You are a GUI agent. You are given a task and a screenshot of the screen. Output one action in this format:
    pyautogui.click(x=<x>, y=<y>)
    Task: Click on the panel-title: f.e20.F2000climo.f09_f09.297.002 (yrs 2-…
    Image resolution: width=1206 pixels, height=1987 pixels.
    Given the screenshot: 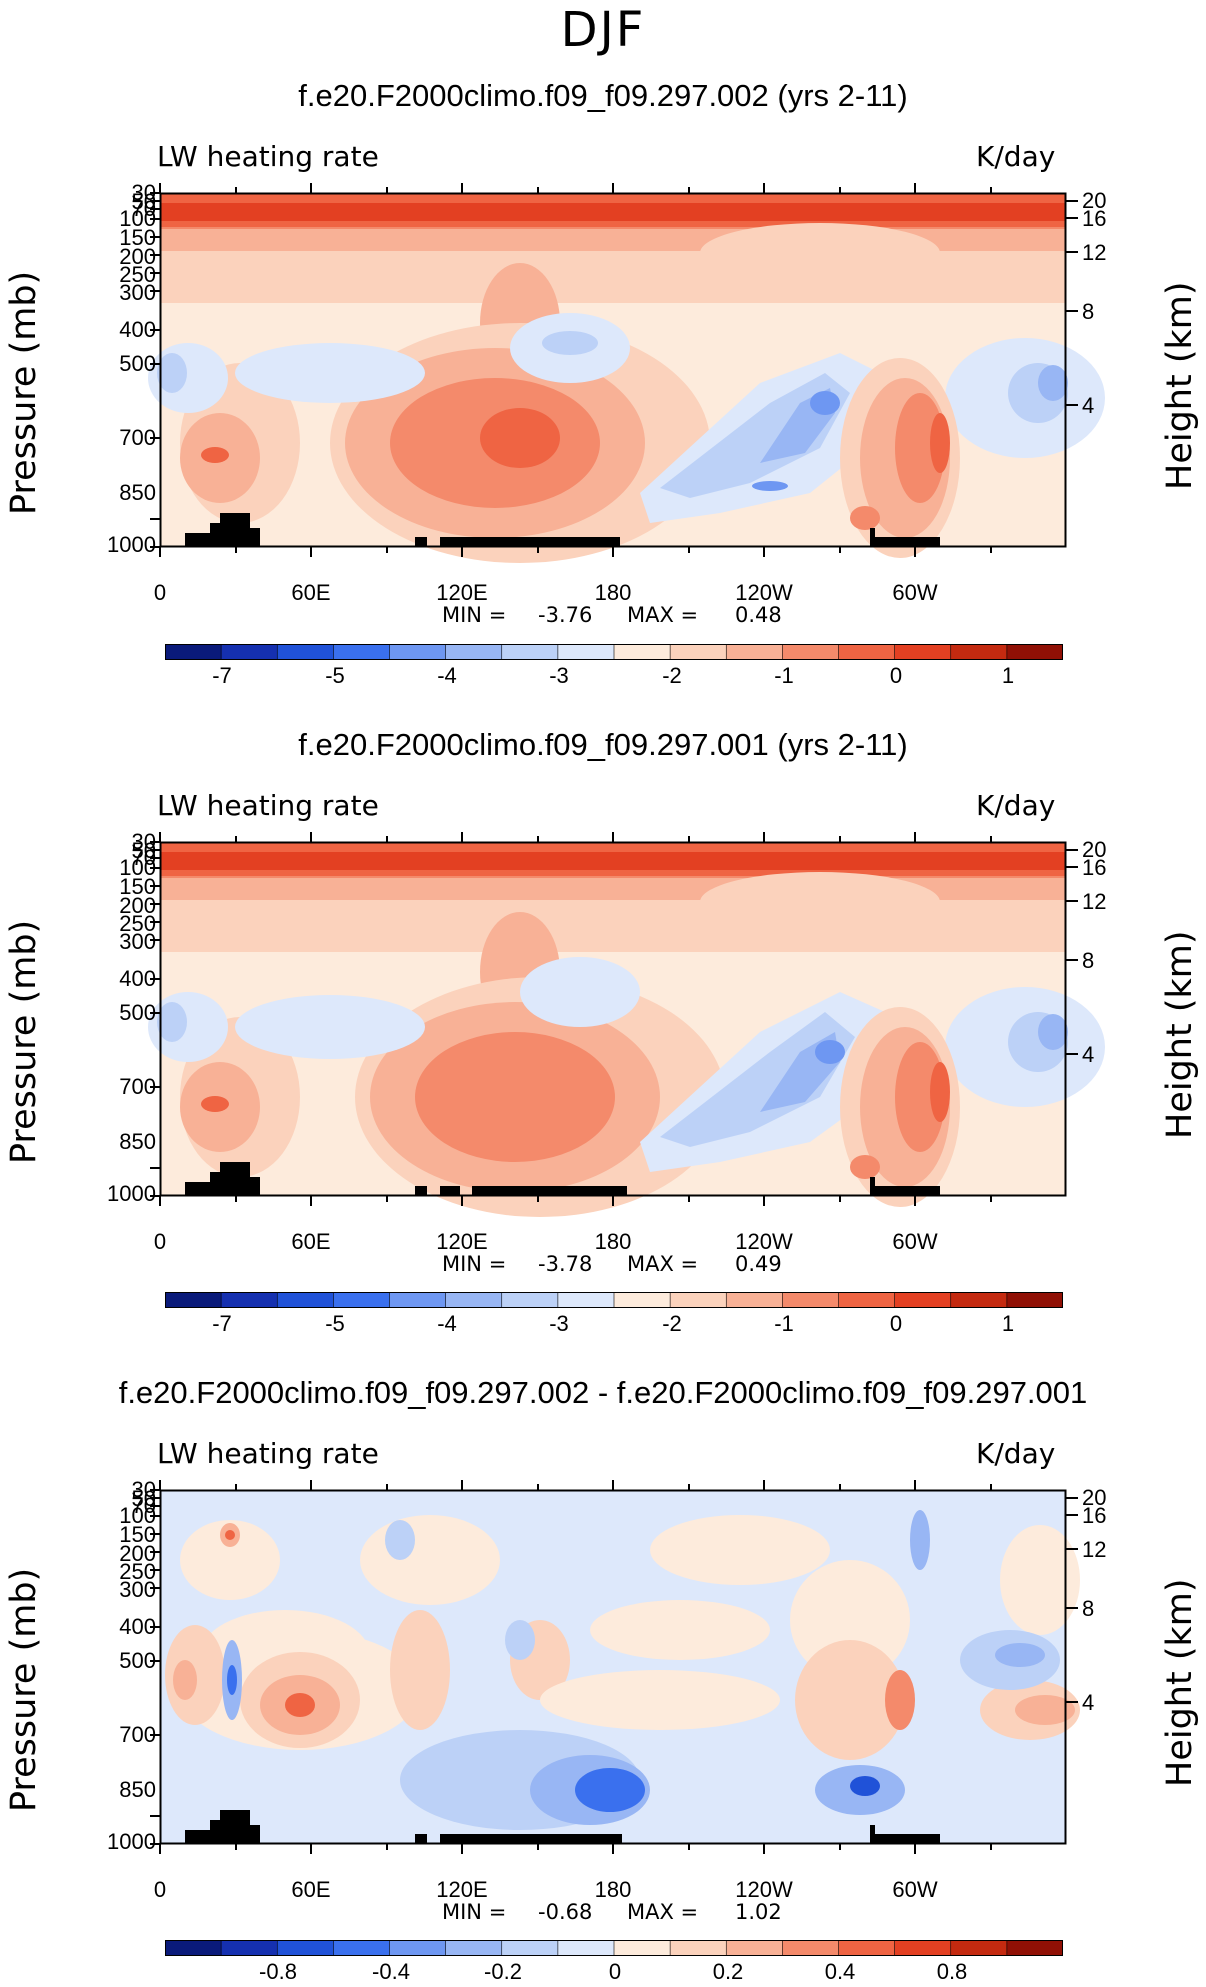 What is the action you would take?
    pyautogui.click(x=603, y=95)
    